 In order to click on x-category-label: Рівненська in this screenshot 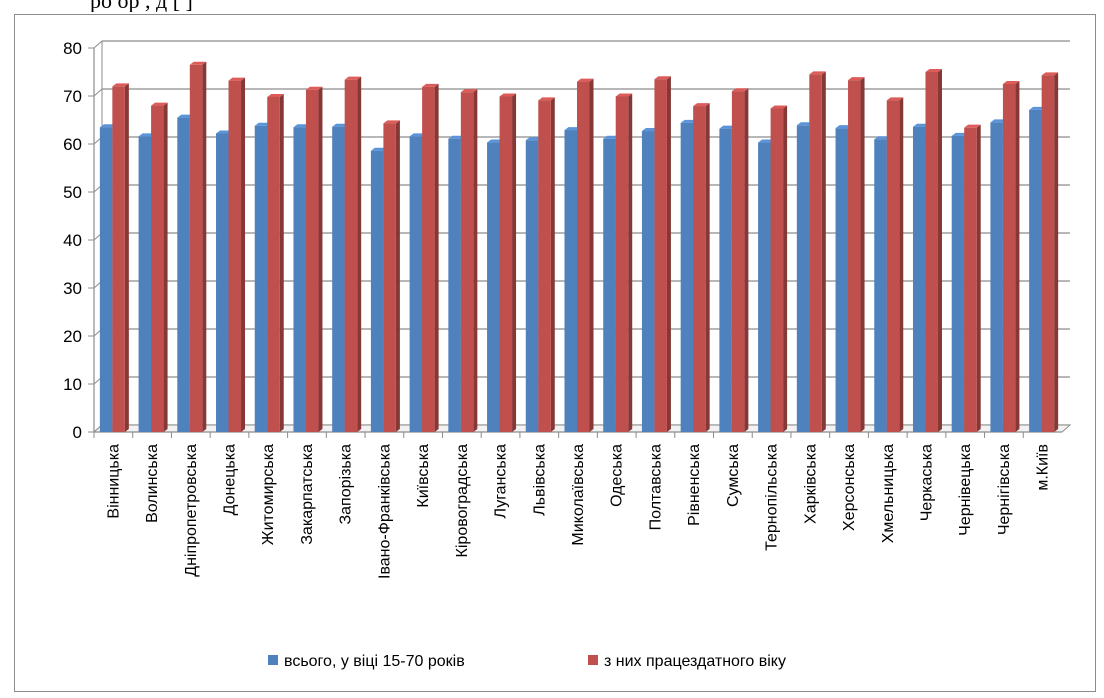, I will do `click(694, 485)`.